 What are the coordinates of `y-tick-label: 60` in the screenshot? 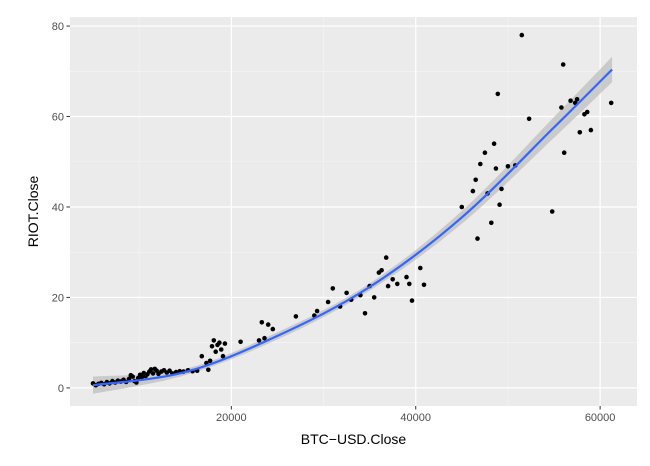 It's located at (58, 118).